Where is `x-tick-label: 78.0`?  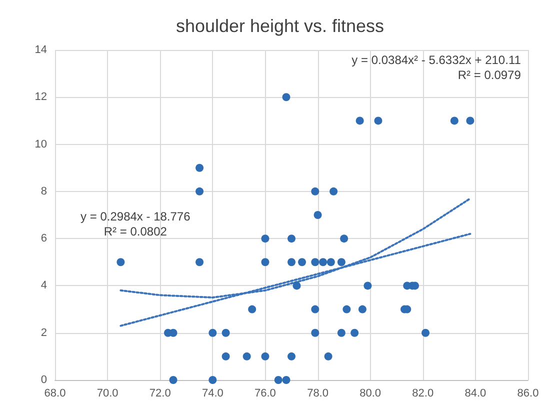 x-tick-label: 78.0 is located at coordinates (317, 394).